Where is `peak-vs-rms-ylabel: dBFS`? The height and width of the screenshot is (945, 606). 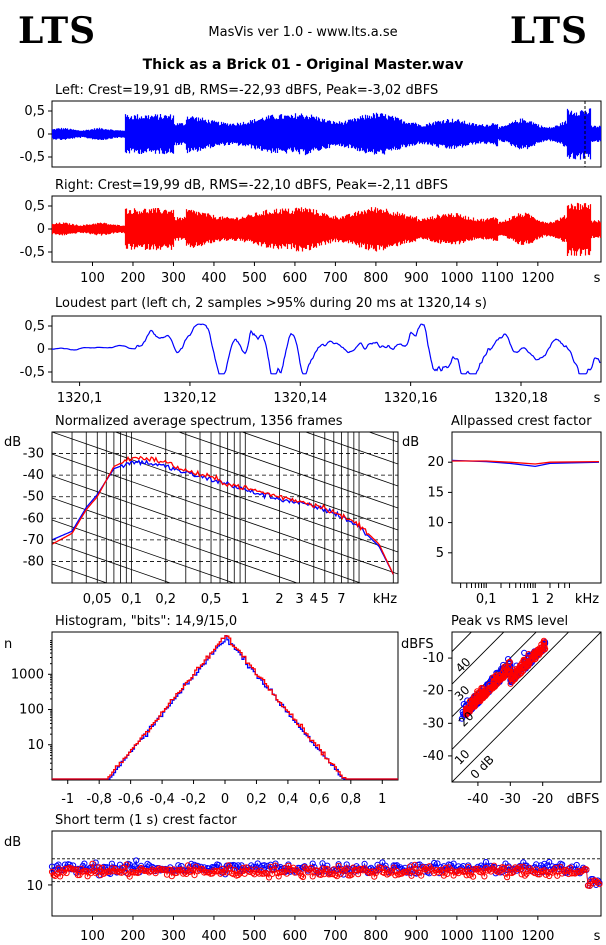
peak-vs-rms-ylabel: dBFS is located at coordinates (417, 644).